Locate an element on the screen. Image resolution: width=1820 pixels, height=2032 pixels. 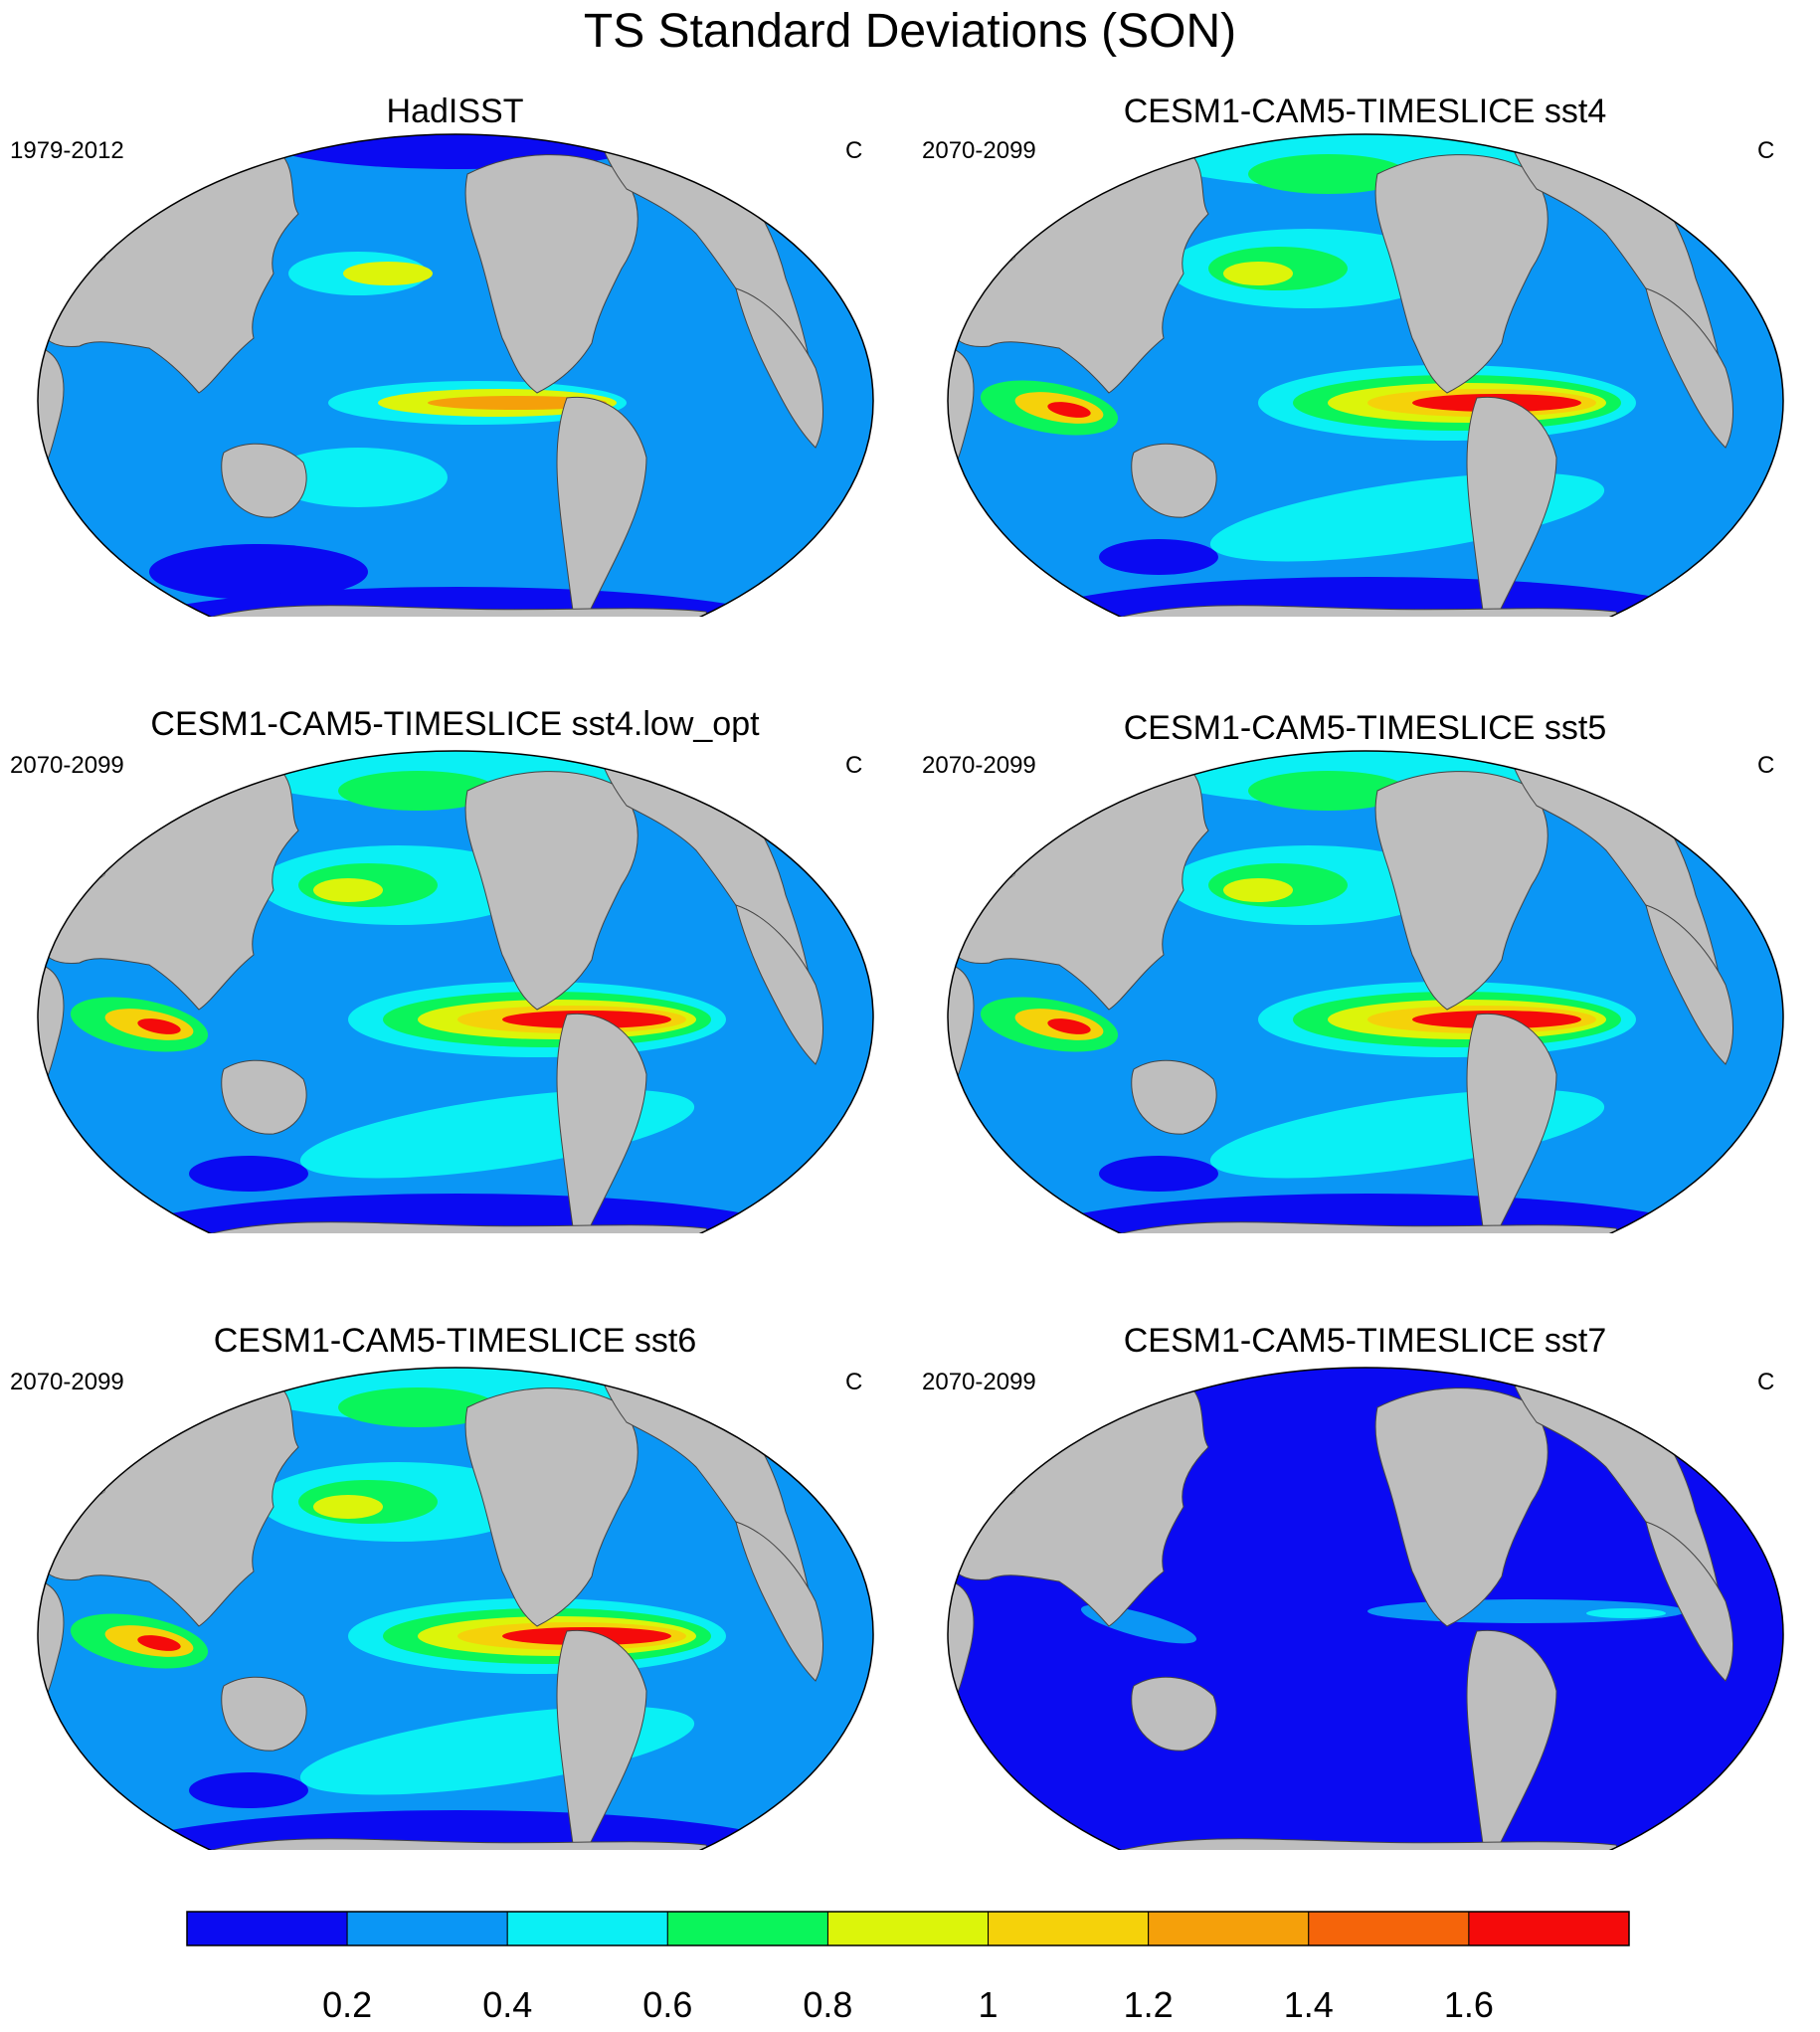
colorbar-tick-label: 1.2 is located at coordinates (1149, 2005).